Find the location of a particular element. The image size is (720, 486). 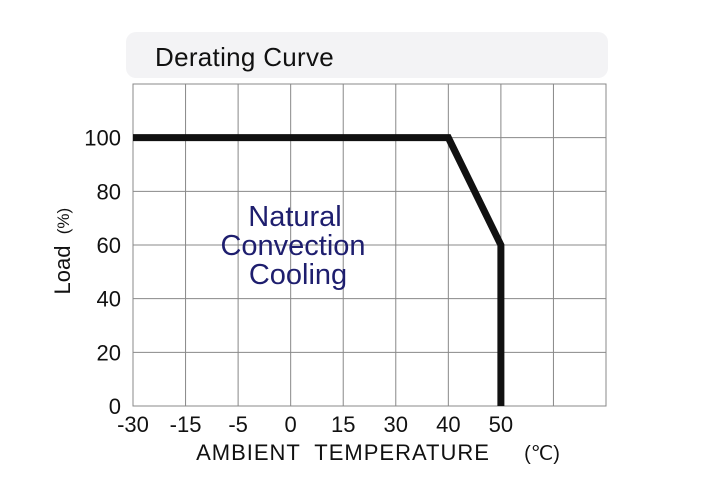

x-tick-label: 50 is located at coordinates (501, 424).